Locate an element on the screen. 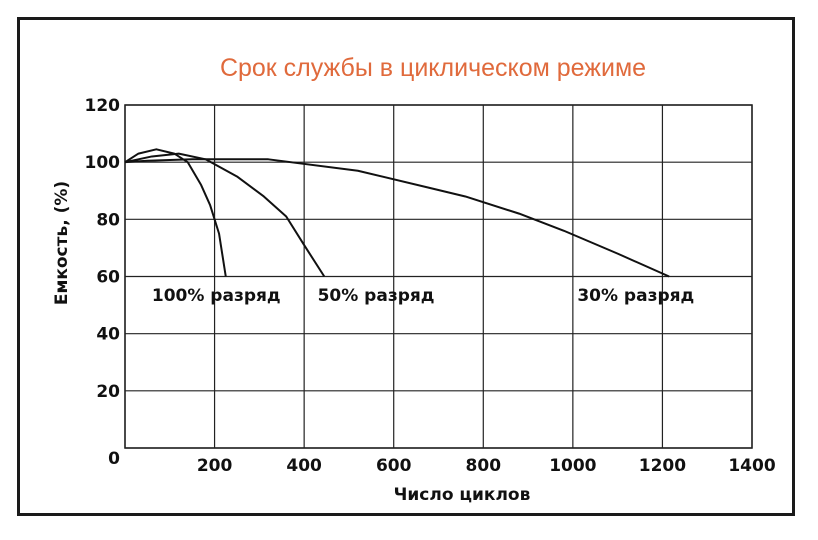 The height and width of the screenshot is (540, 818). x-tick-label: 400 is located at coordinates (304, 466).